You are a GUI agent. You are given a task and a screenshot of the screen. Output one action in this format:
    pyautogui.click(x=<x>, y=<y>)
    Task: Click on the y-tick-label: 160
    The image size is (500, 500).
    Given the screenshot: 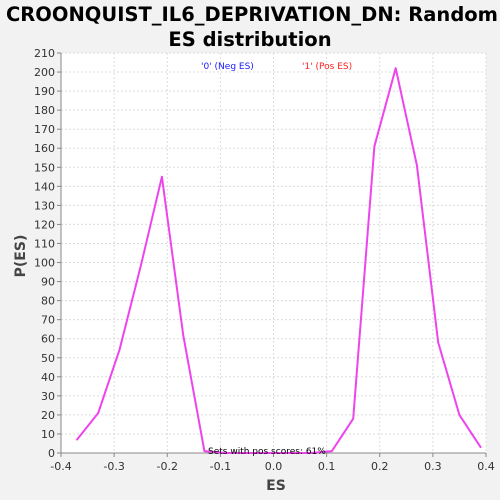 What is the action you would take?
    pyautogui.click(x=44, y=148)
    